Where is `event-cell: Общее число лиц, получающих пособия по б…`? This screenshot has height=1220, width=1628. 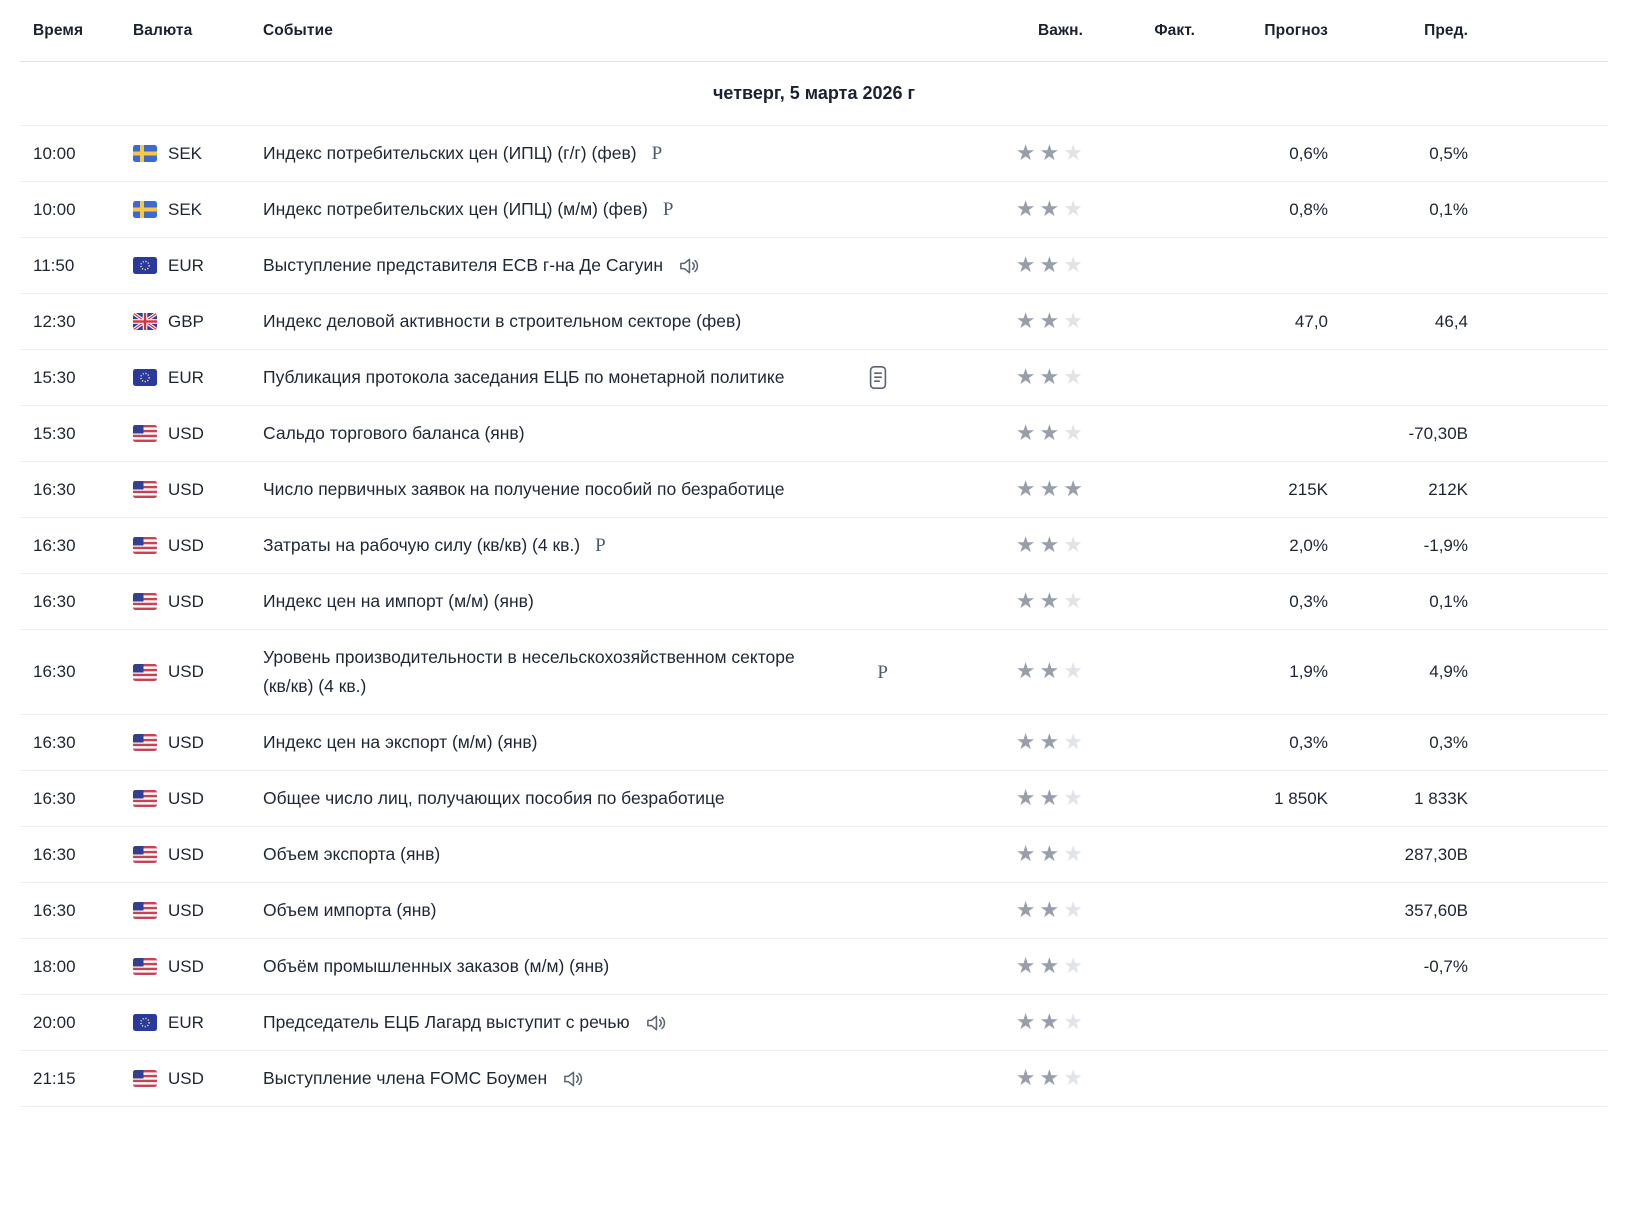
event-cell: Общее число лиц, получающих пособия по б… is located at coordinates (613, 798).